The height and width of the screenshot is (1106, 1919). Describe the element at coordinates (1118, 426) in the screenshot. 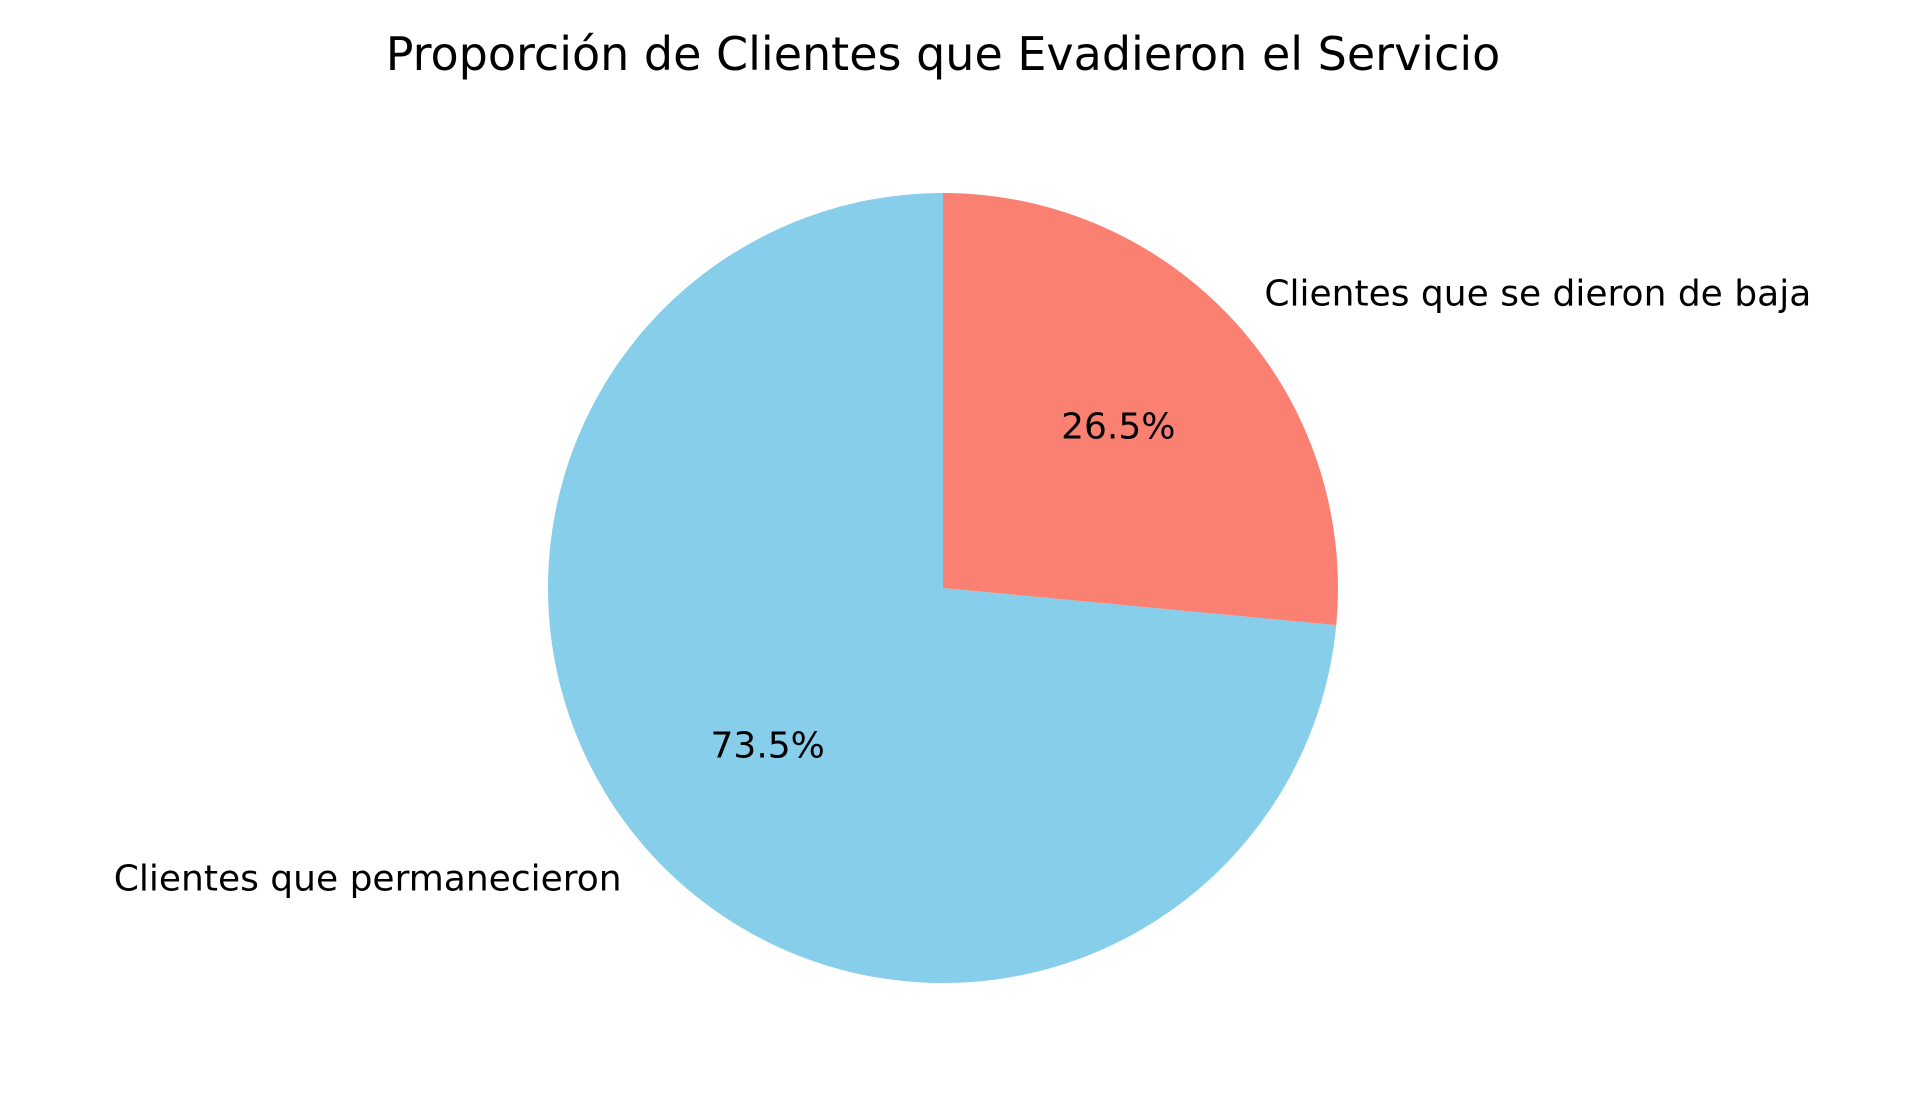

I see `slice-percent-label-1: 26.5%` at that location.